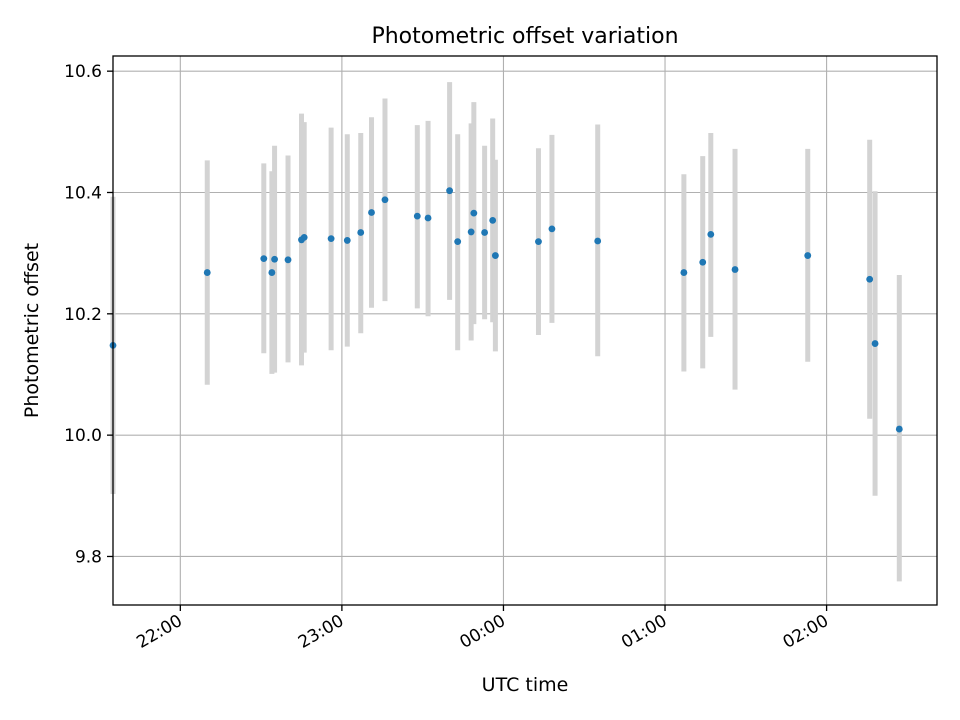 The image size is (960, 720). Describe the element at coordinates (83, 193) in the screenshot. I see `y-tick-label: 10.4` at that location.